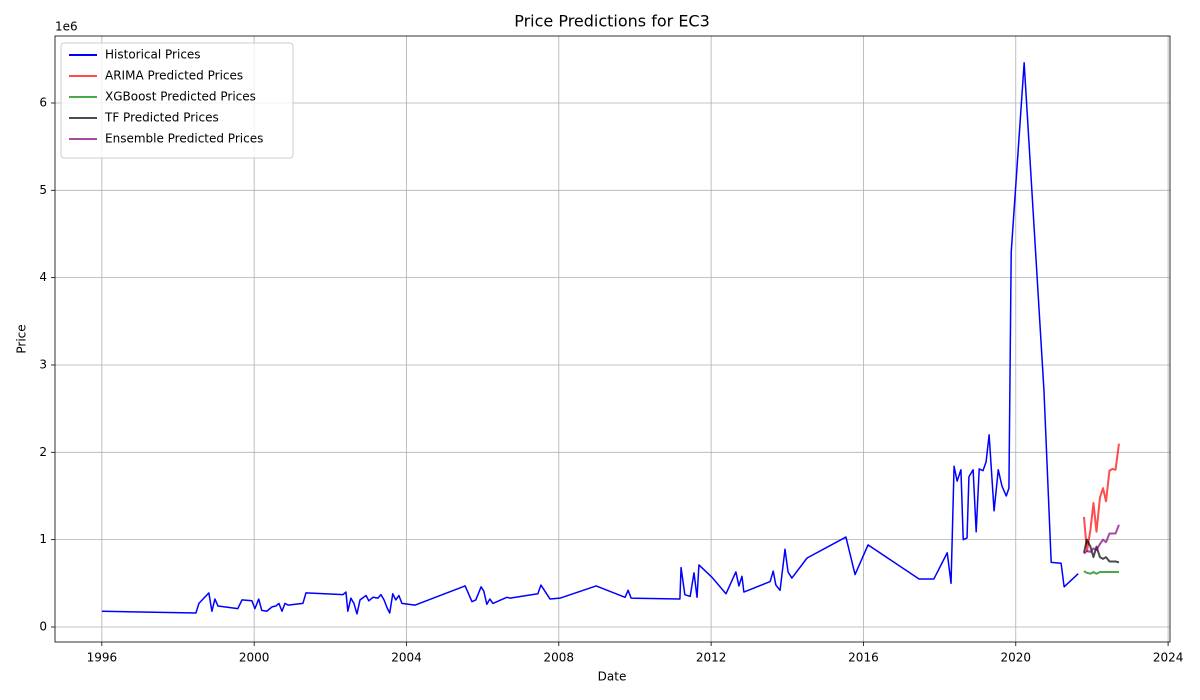 The height and width of the screenshot is (700, 1200). Describe the element at coordinates (22, 338) in the screenshot. I see `y-axis-label: Price` at that location.